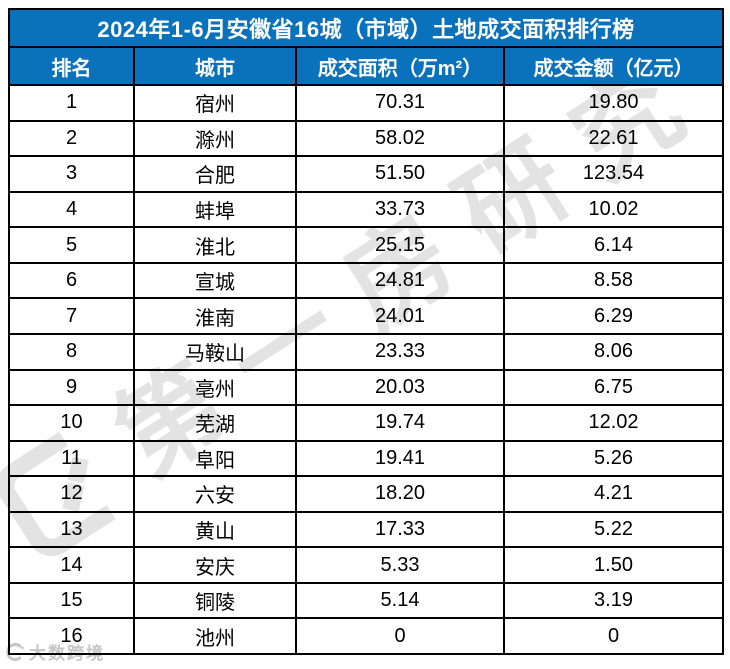  Describe the element at coordinates (400, 494) in the screenshot. I see `area-cell: 18.20` at that location.